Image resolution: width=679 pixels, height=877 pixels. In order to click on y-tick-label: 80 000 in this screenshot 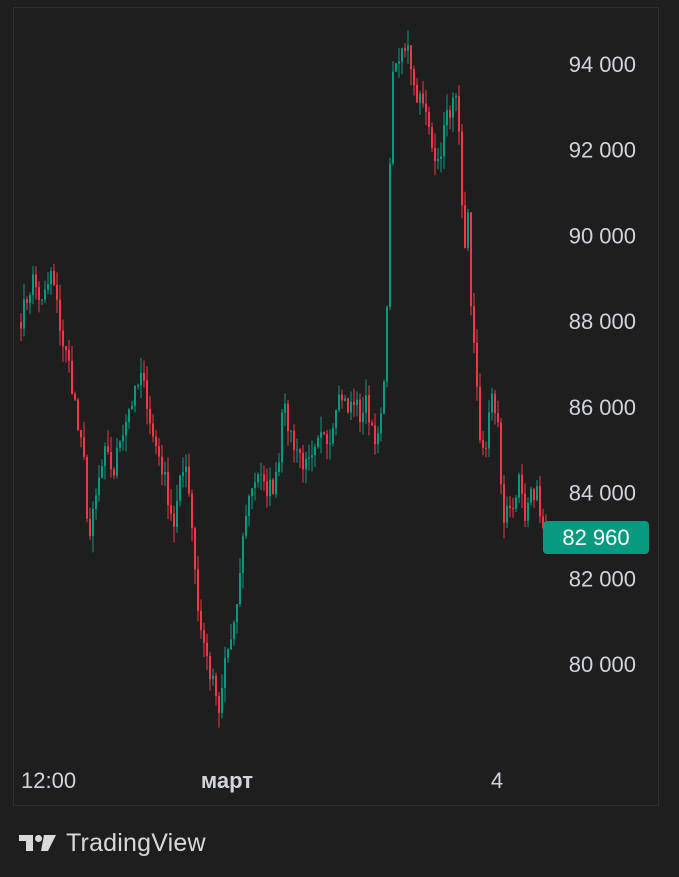, I will do `click(602, 664)`.